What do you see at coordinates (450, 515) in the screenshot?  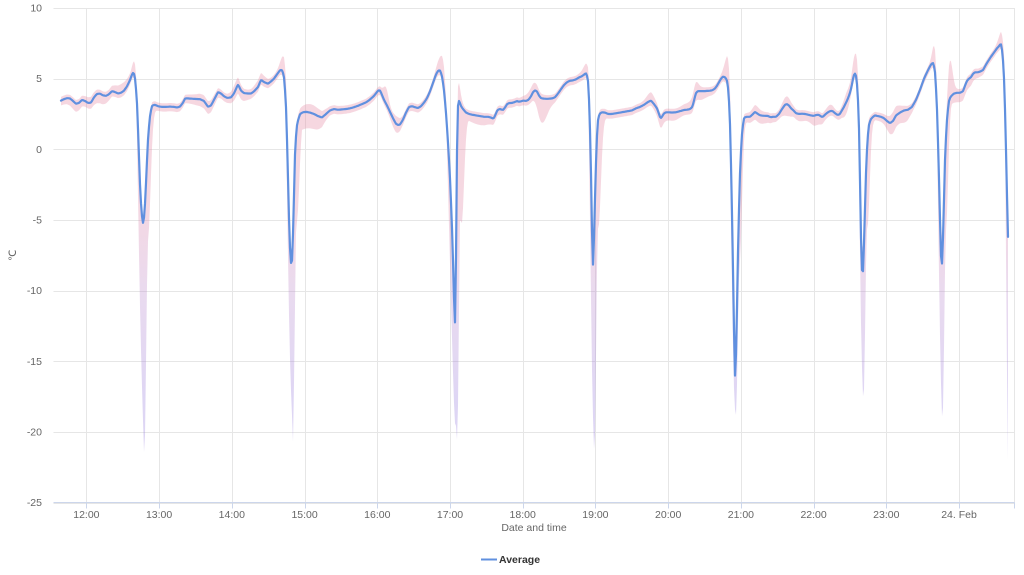 I see `svg-text: 17:00` at bounding box center [450, 515].